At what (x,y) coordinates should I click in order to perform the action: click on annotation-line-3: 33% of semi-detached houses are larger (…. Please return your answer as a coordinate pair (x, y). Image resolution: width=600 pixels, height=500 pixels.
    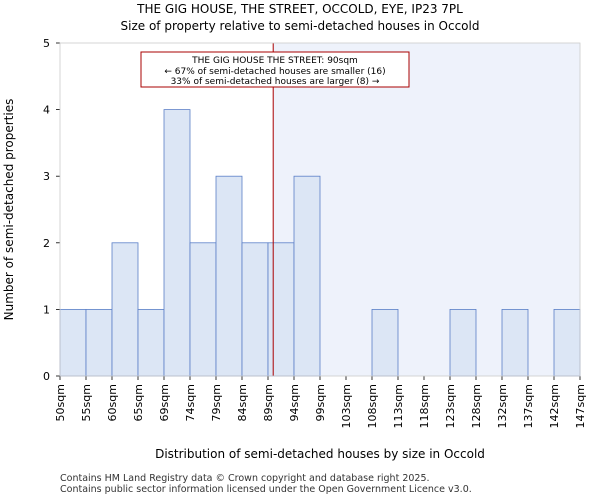
    Looking at the image, I should click on (275, 82).